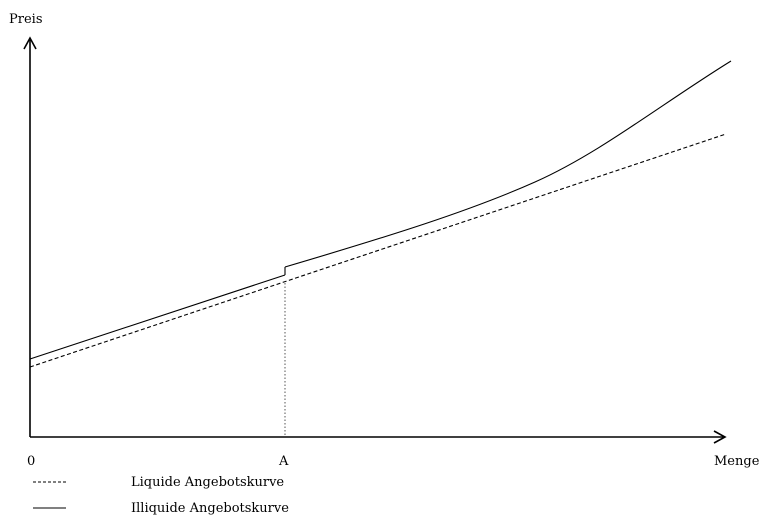 The height and width of the screenshot is (516, 759). What do you see at coordinates (157, 317) in the screenshot?
I see `illiquid-supply-curve-left-segment` at bounding box center [157, 317].